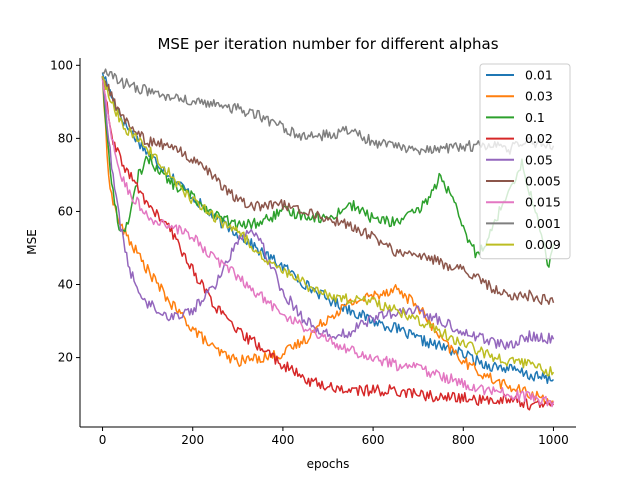 The height and width of the screenshot is (484, 640). I want to click on legend-box, so click(525, 161).